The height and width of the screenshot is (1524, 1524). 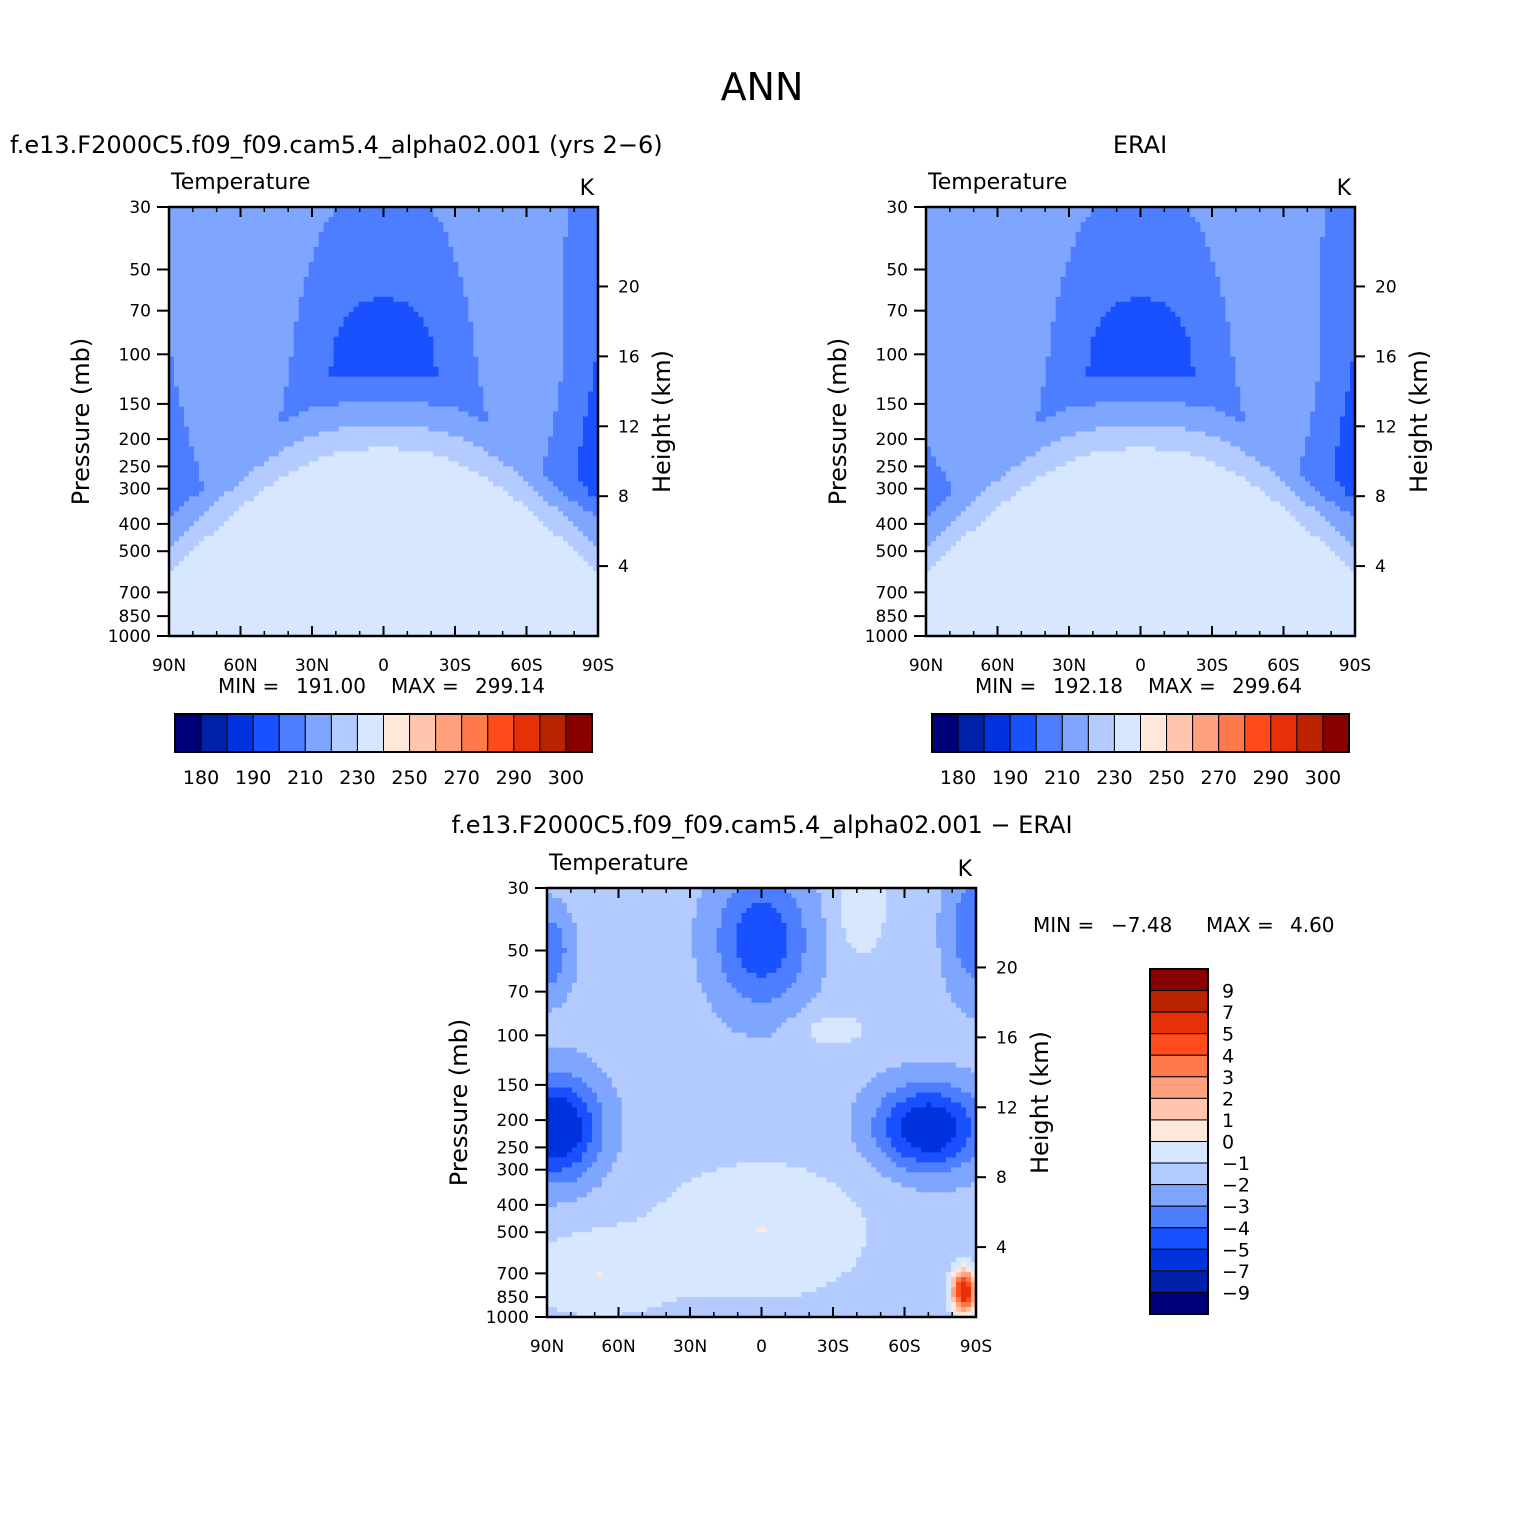 What do you see at coordinates (513, 1171) in the screenshot?
I see `diff-y-tick-label: 300` at bounding box center [513, 1171].